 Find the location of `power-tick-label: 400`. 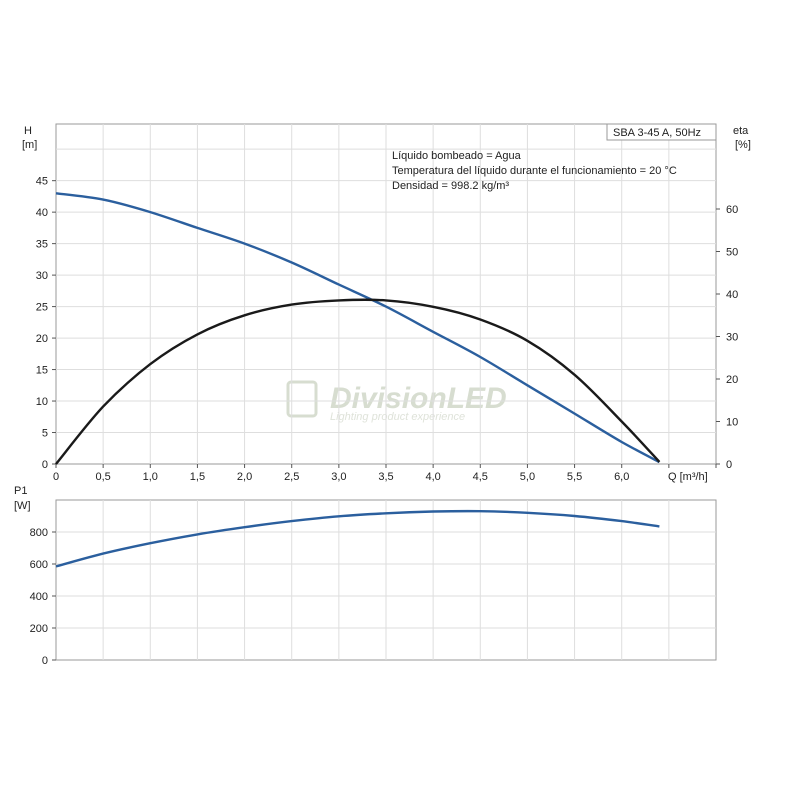

power-tick-label: 400 is located at coordinates (39, 597).